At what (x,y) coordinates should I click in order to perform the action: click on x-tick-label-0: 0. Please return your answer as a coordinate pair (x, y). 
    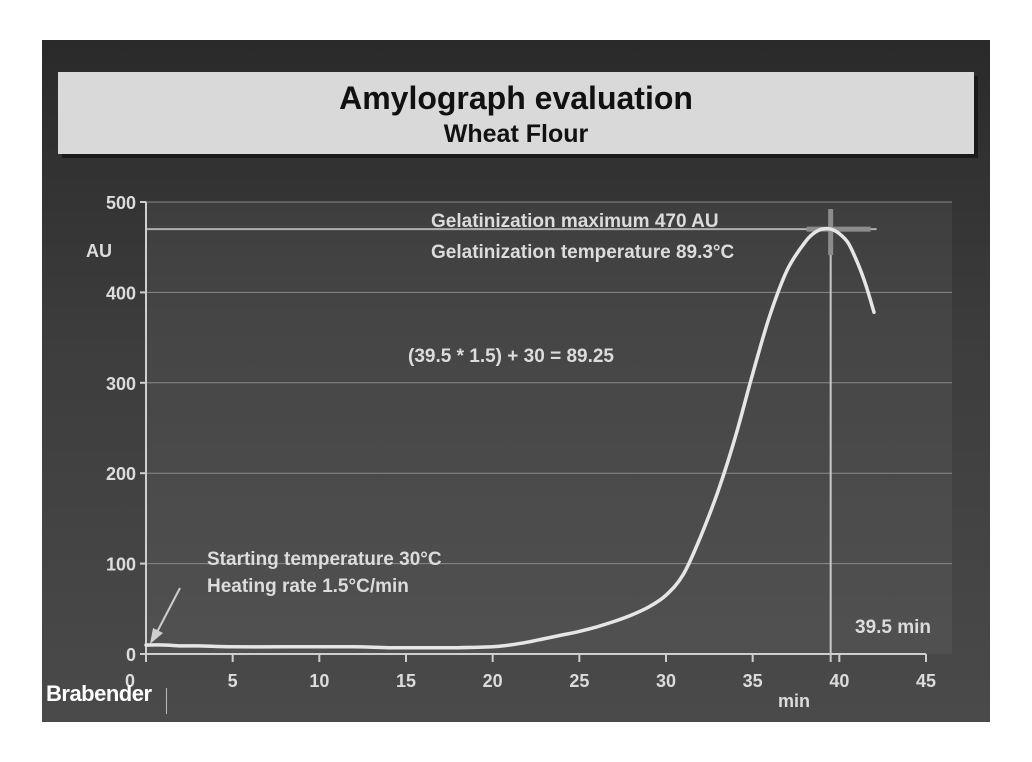
    Looking at the image, I should click on (130, 681).